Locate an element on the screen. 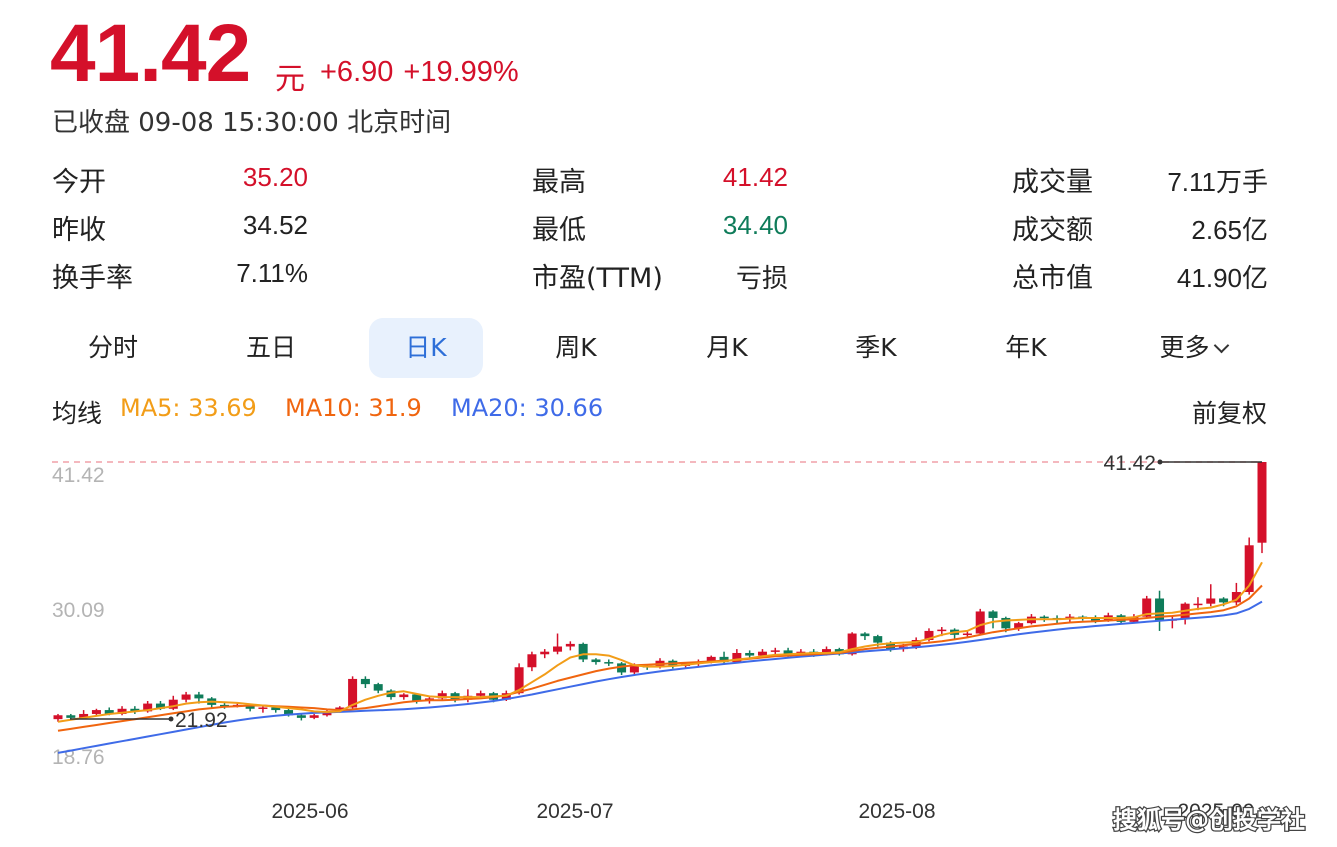  adjust-mode-button: 前复权 is located at coordinates (1229, 413).